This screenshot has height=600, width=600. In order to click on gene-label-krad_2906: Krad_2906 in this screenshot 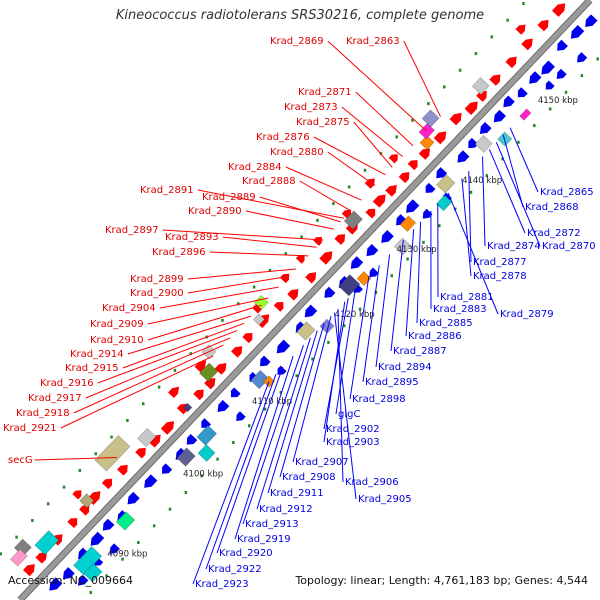, I will do `click(372, 482)`.